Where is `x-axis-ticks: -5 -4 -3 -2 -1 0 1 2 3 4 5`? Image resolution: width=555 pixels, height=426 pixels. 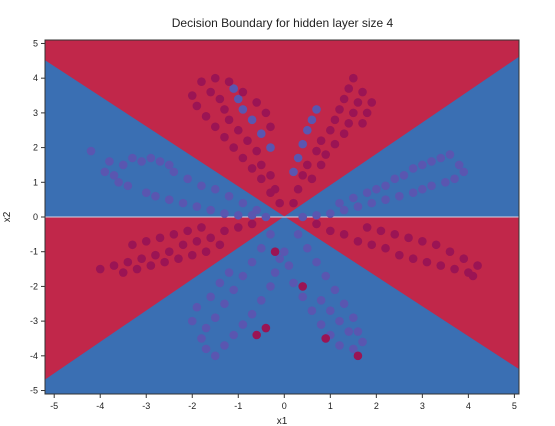 x-axis-ticks: -5 -4 -3 -2 -1 0 1 2 3 4 5 is located at coordinates (283, 402).